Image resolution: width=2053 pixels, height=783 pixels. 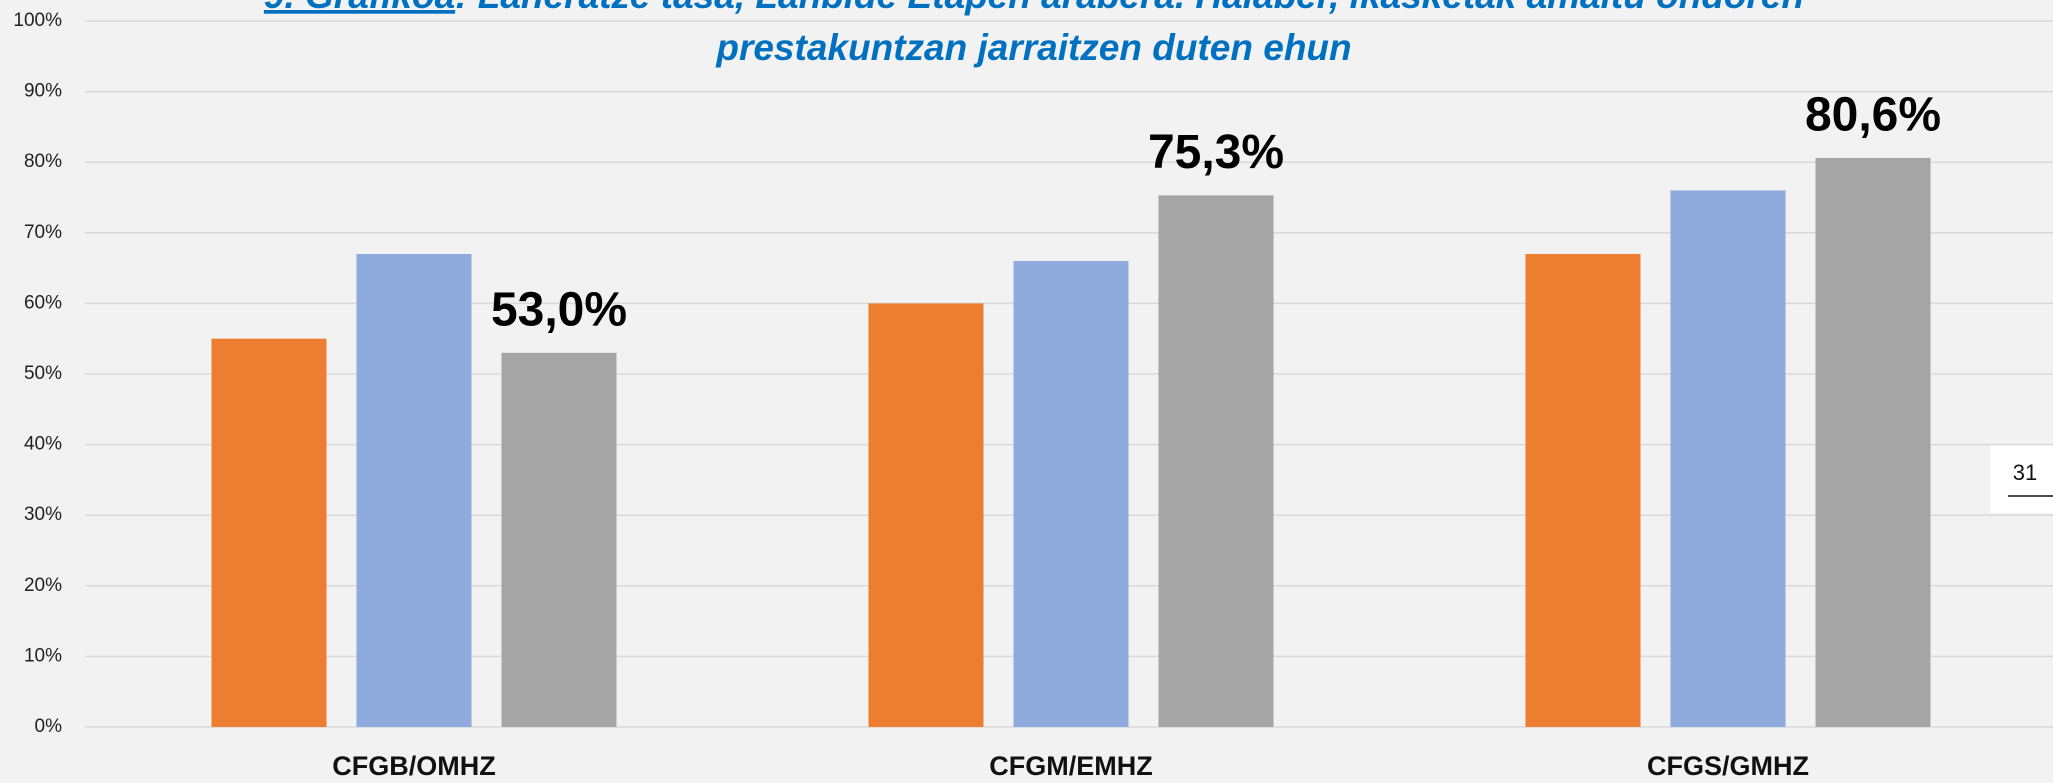 What do you see at coordinates (1070, 766) in the screenshot?
I see `x-tick-label: CFGM/EMHZ` at bounding box center [1070, 766].